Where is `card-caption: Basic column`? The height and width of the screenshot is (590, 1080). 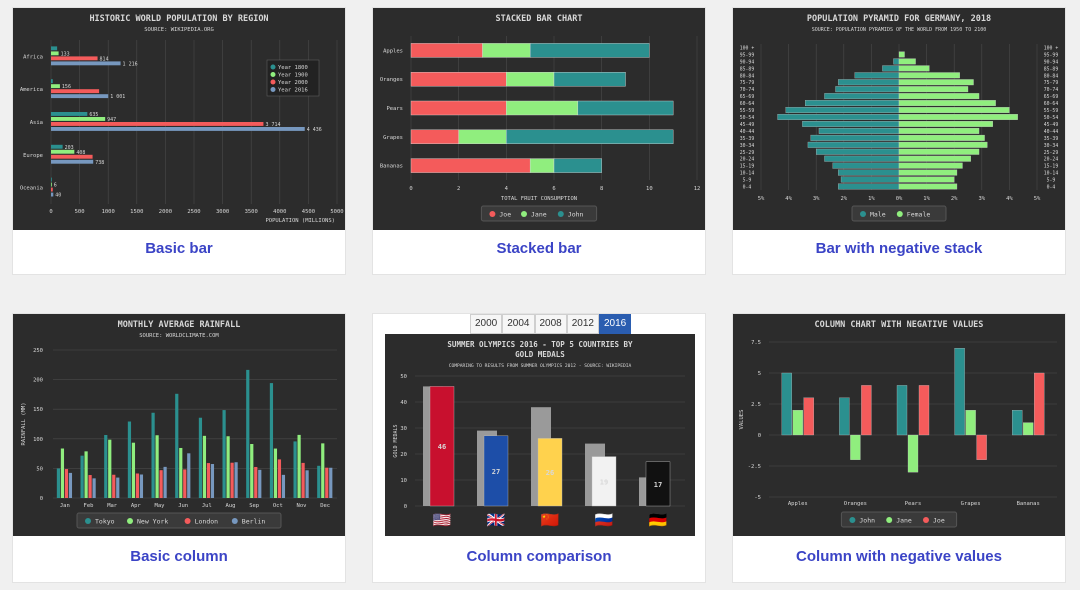
card-caption: Basic column is located at coordinates (179, 556).